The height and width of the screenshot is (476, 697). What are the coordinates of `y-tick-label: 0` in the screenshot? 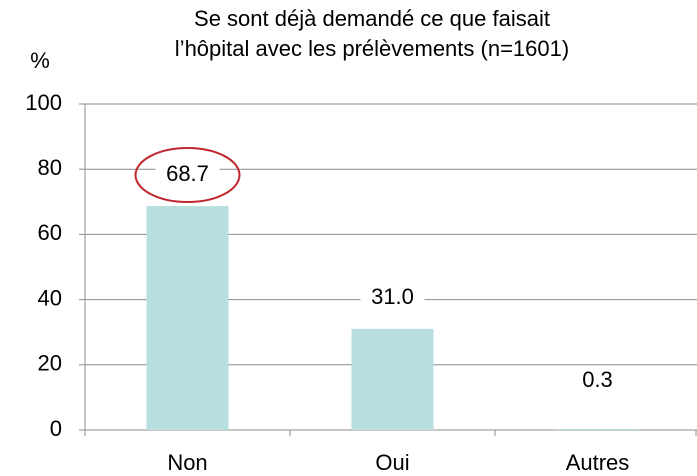 It's located at (56, 428).